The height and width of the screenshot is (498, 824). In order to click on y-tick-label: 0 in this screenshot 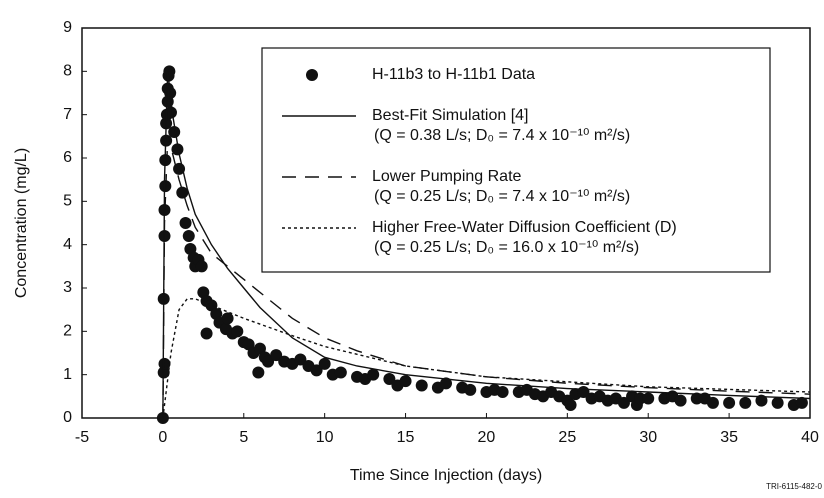, I will do `click(67, 417)`.